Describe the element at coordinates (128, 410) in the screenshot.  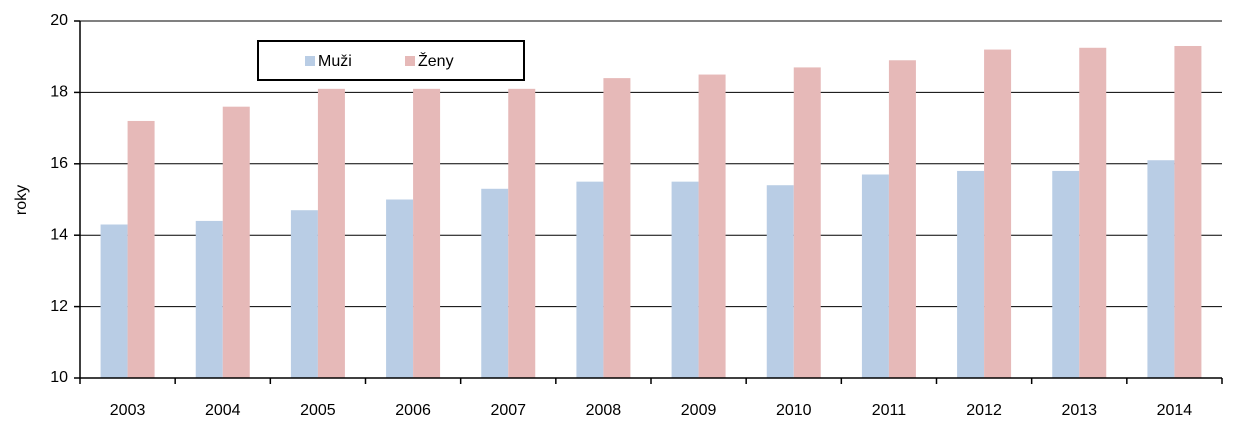
I see `x-tick-label: 2003` at that location.